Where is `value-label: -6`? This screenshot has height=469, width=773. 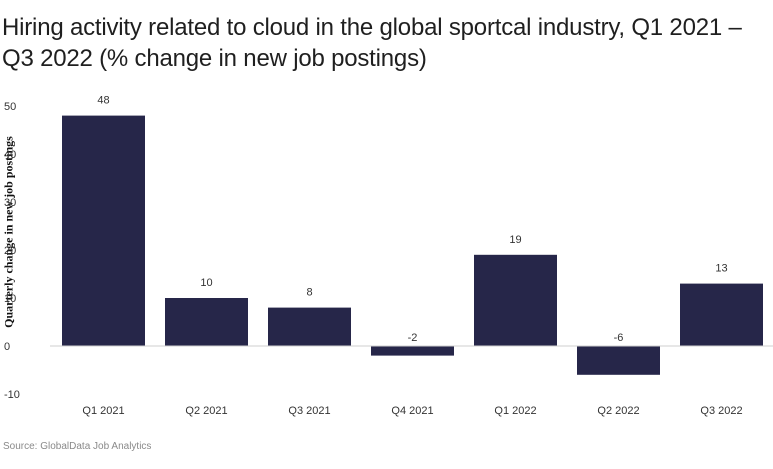
value-label: -6 is located at coordinates (619, 338).